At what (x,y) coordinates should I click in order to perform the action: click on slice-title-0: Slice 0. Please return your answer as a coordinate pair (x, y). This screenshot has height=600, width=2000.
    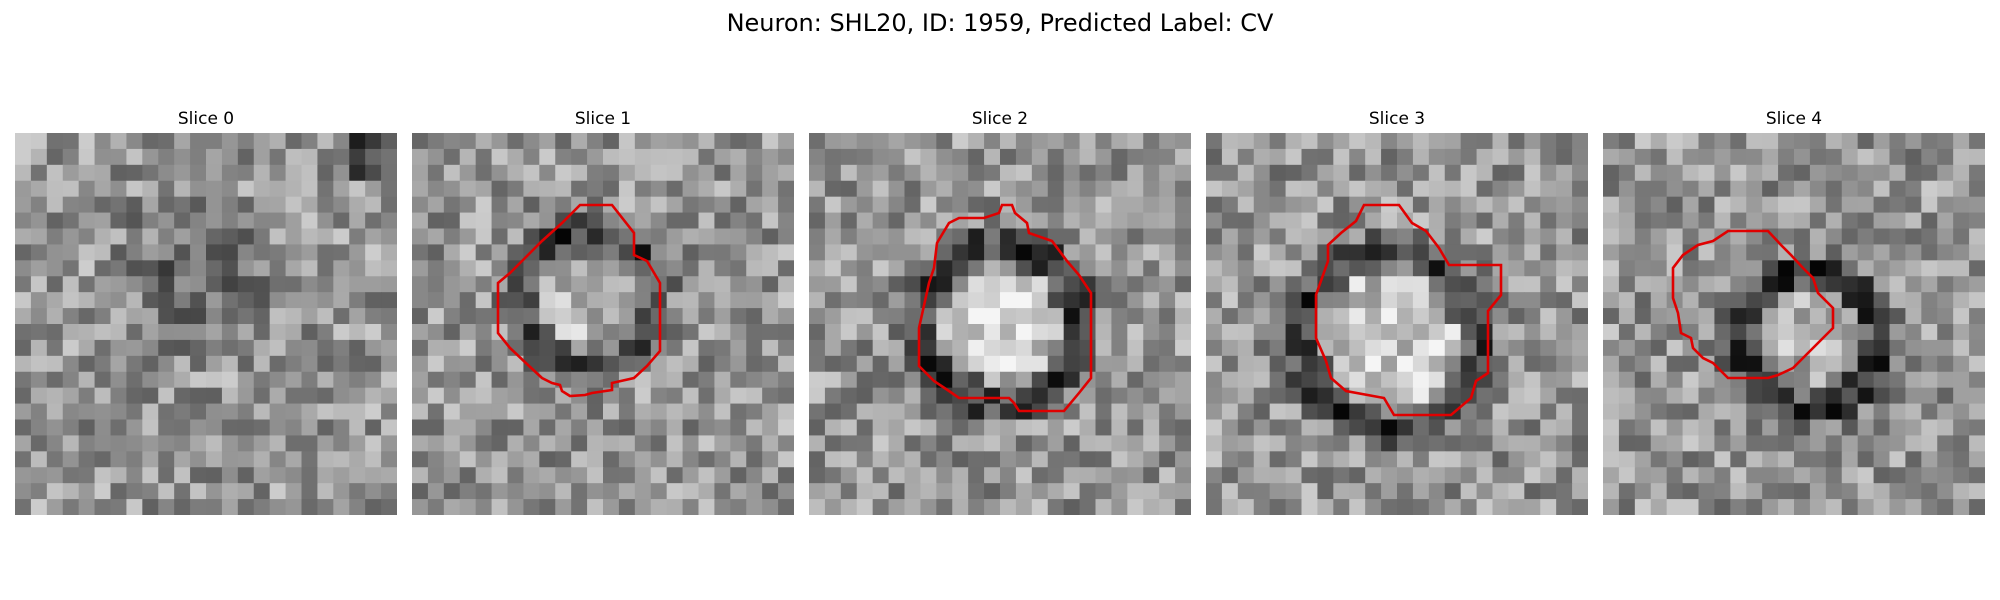
    Looking at the image, I should click on (206, 119).